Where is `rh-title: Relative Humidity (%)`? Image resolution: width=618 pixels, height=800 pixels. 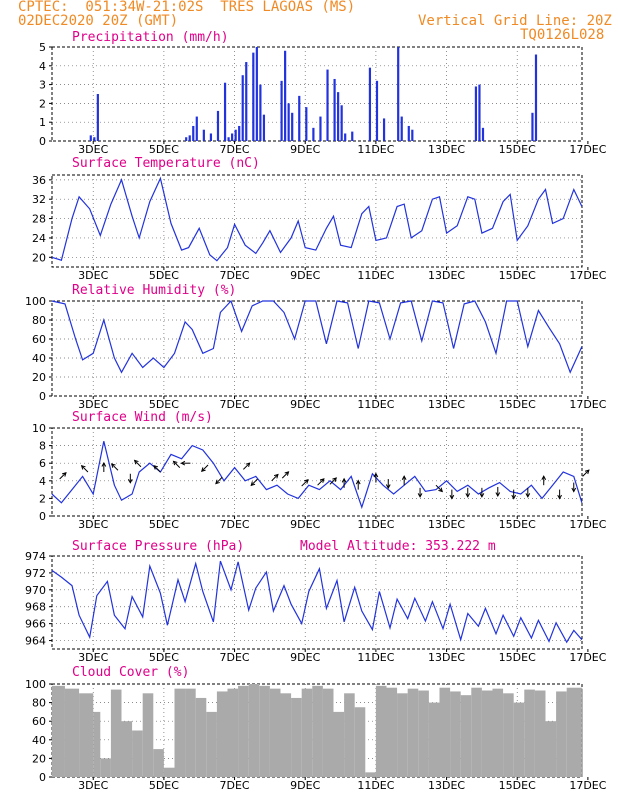
rh-title: Relative Humidity (%) is located at coordinates (154, 290).